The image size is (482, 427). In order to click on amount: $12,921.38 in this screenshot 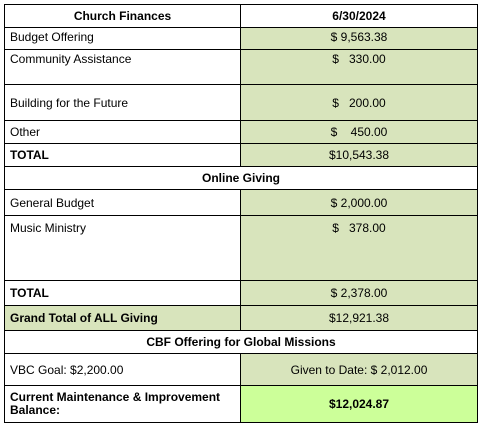, I will do `click(359, 318)`.